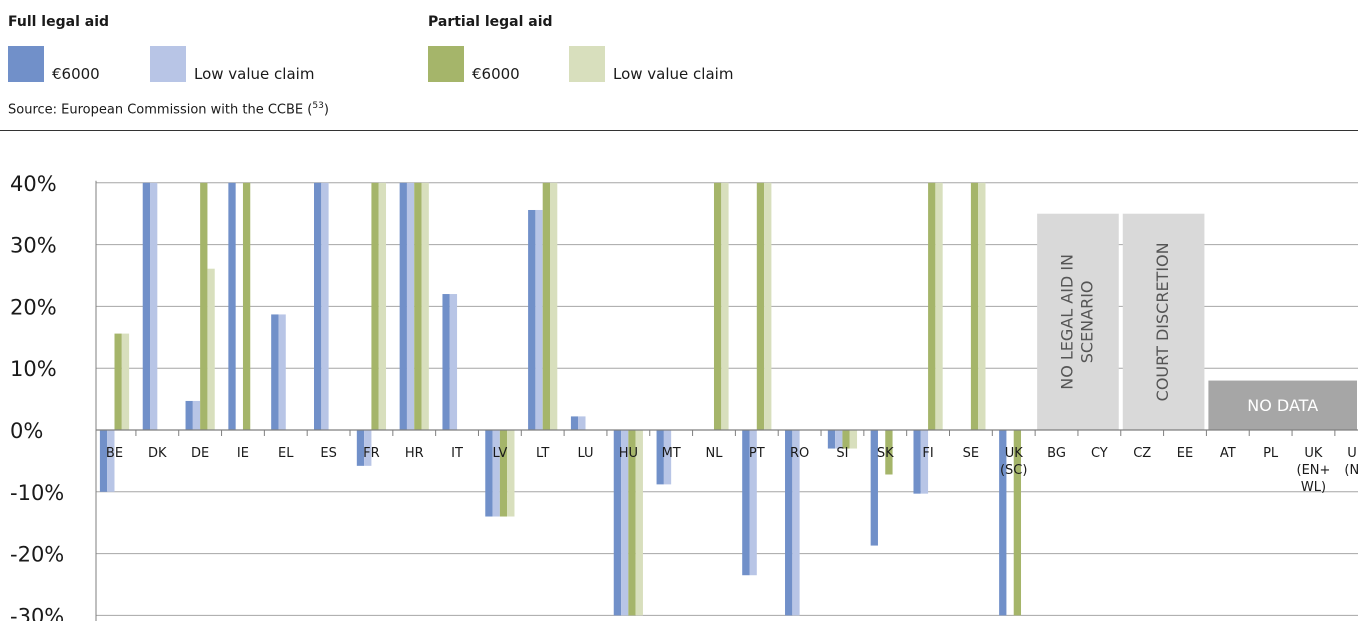 The height and width of the screenshot is (621, 1358). I want to click on annotation-label-no-data: NO DATA, so click(1282, 405).